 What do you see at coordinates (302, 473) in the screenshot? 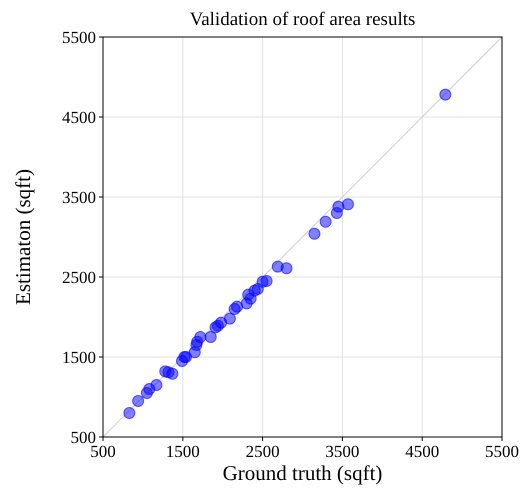
I see `x-axis-title: Ground truth (sqft)` at bounding box center [302, 473].